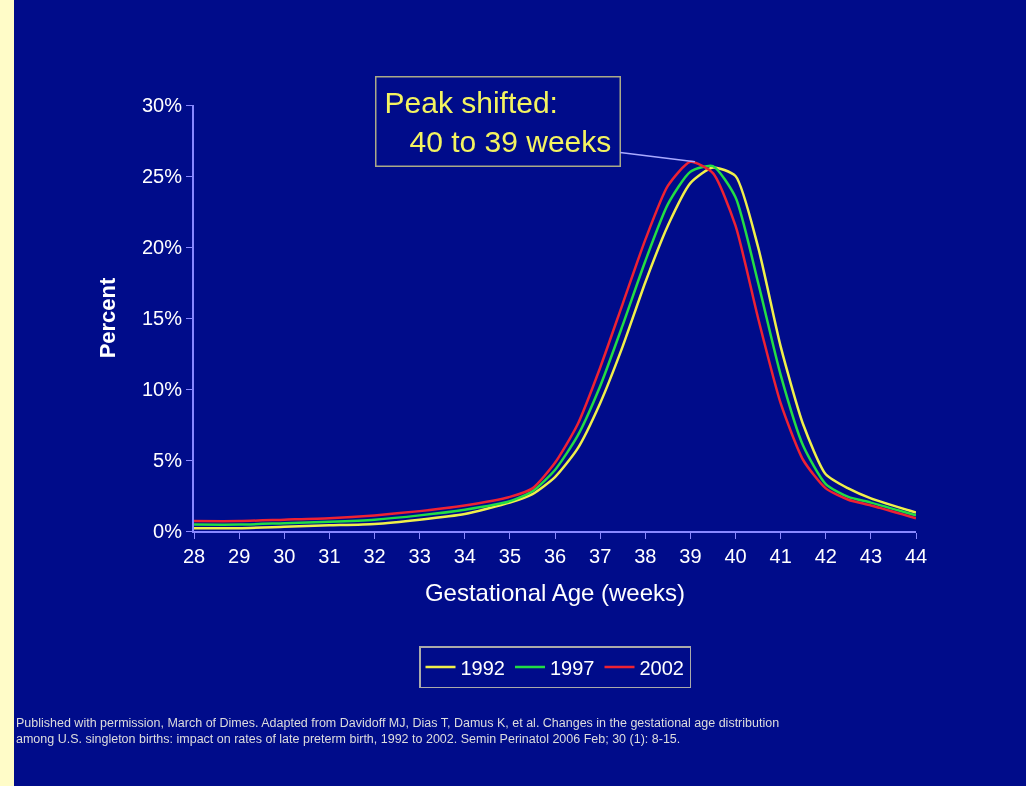 Image resolution: width=1026 pixels, height=786 pixels. I want to click on x-axis-title: Gestational Age (weeks), so click(555, 592).